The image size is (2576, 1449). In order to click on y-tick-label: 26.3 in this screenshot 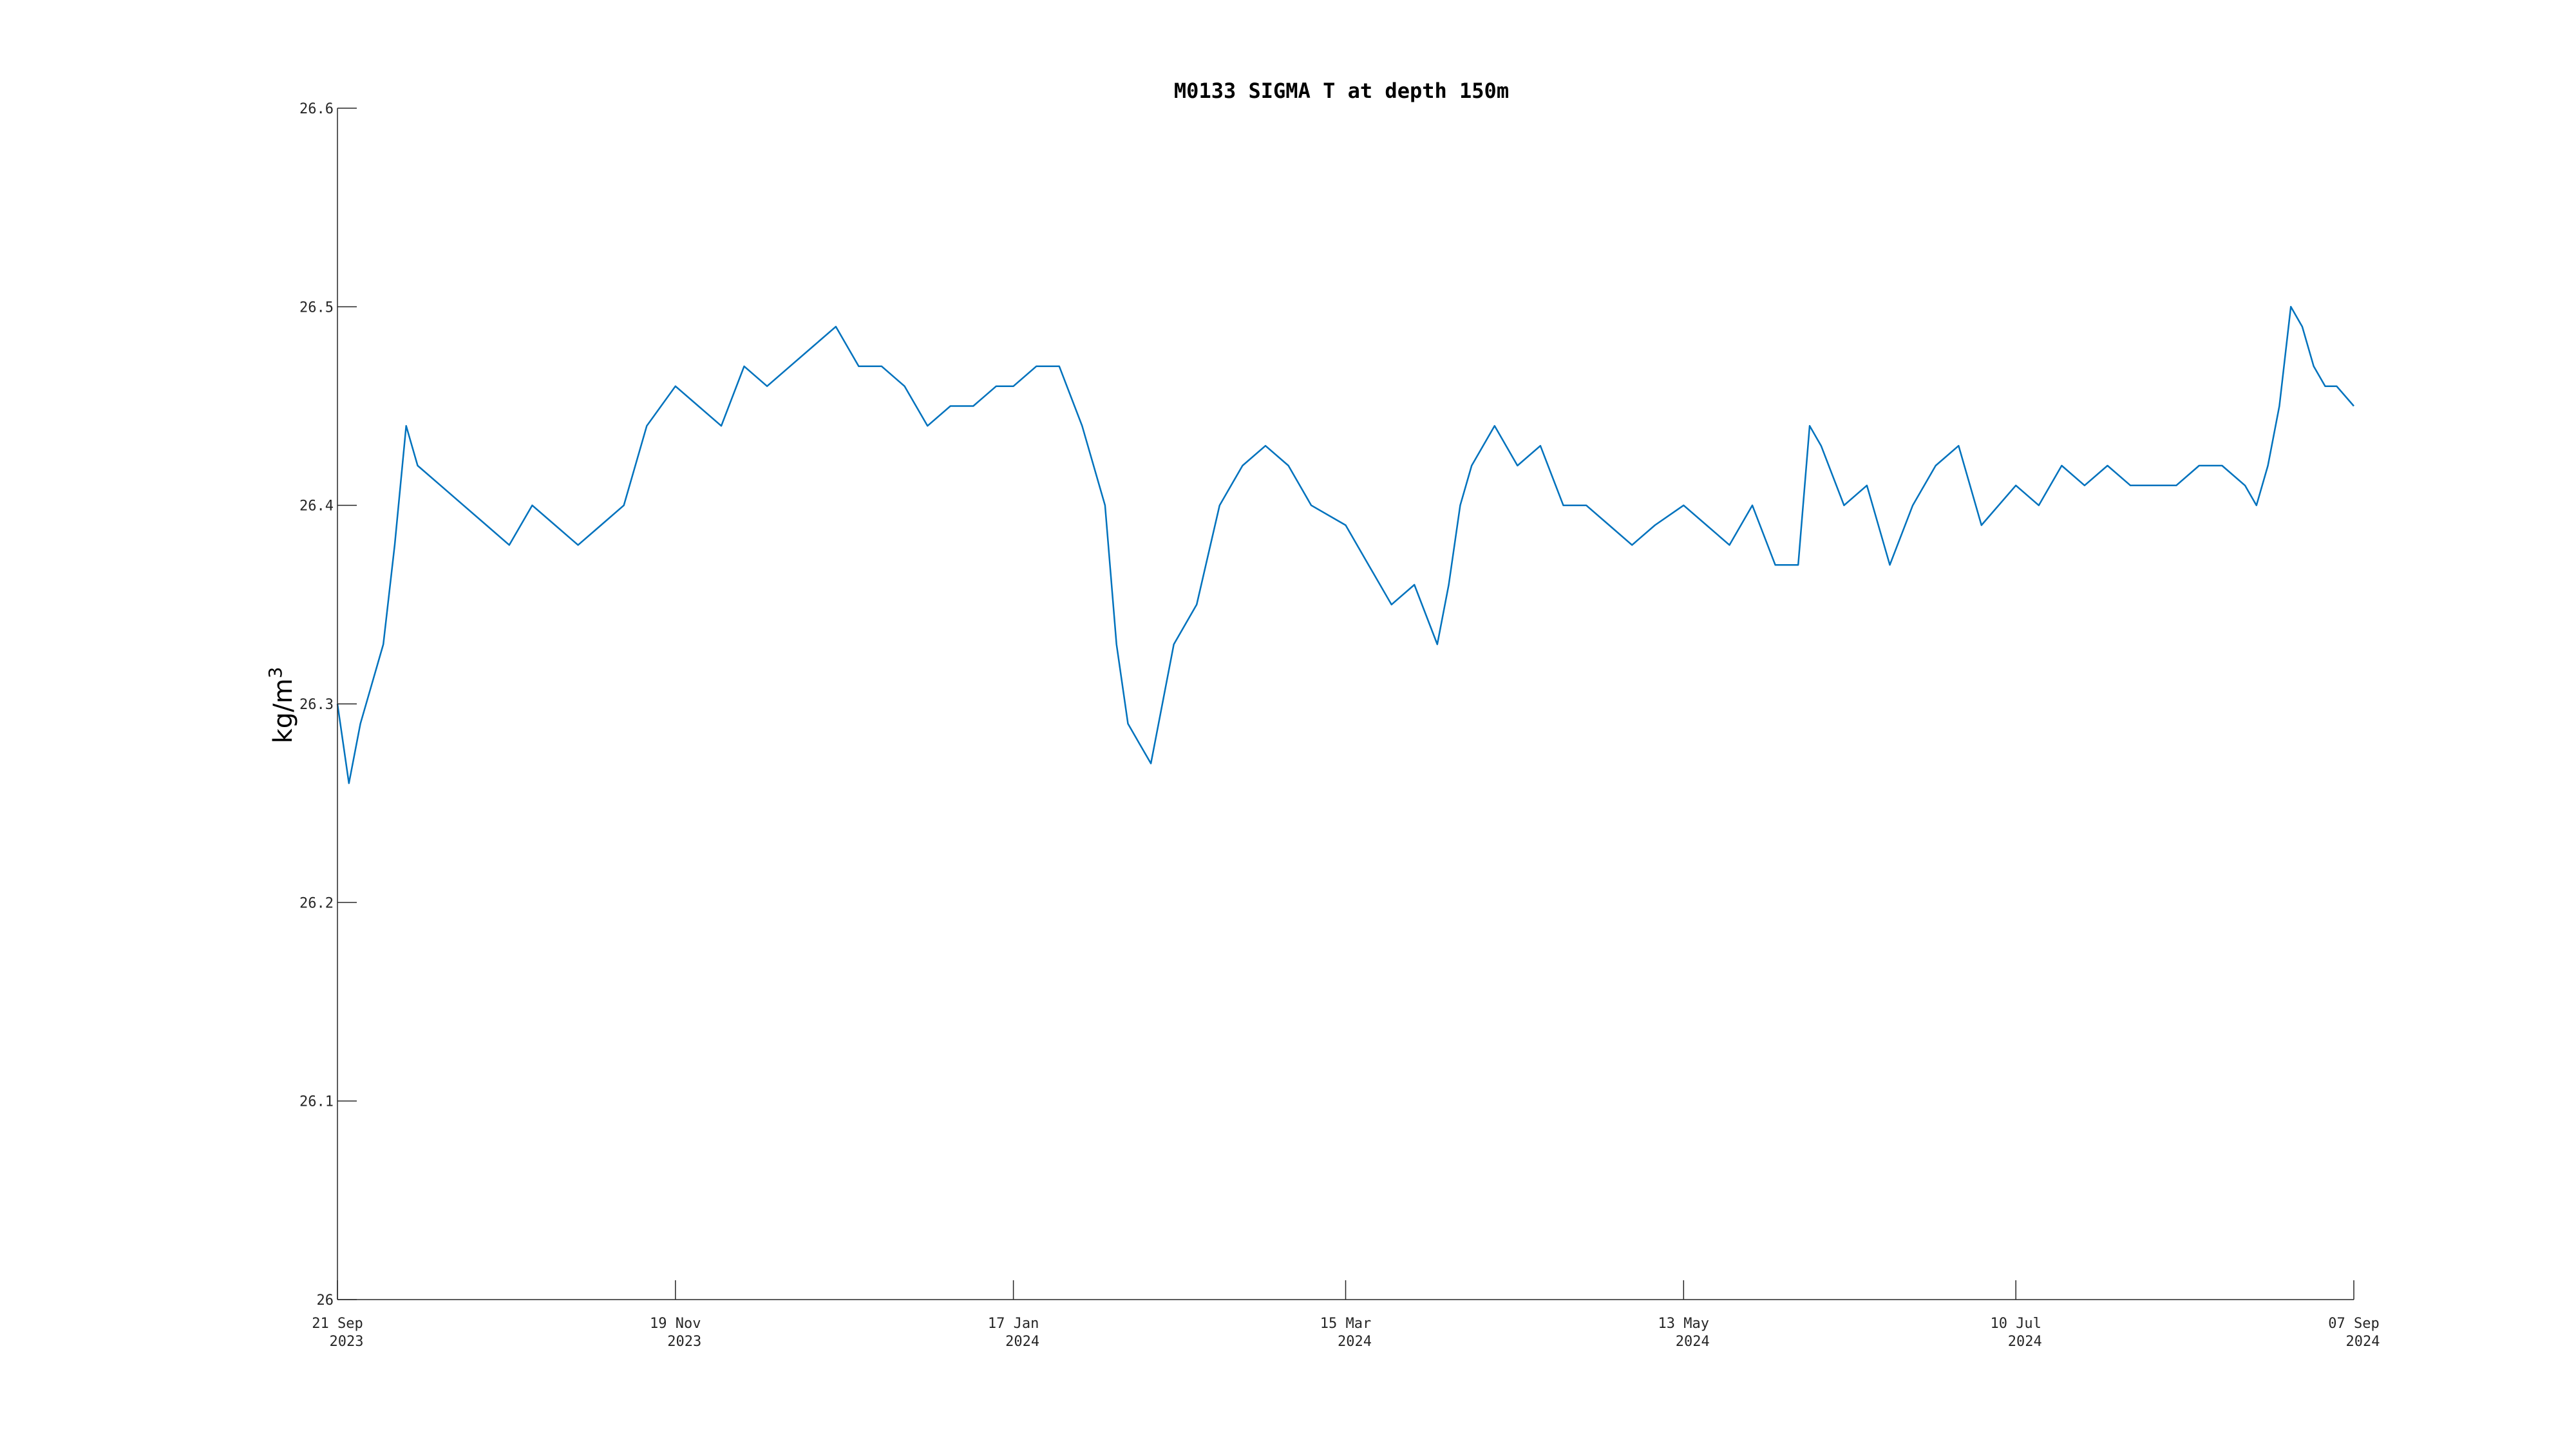, I will do `click(317, 705)`.